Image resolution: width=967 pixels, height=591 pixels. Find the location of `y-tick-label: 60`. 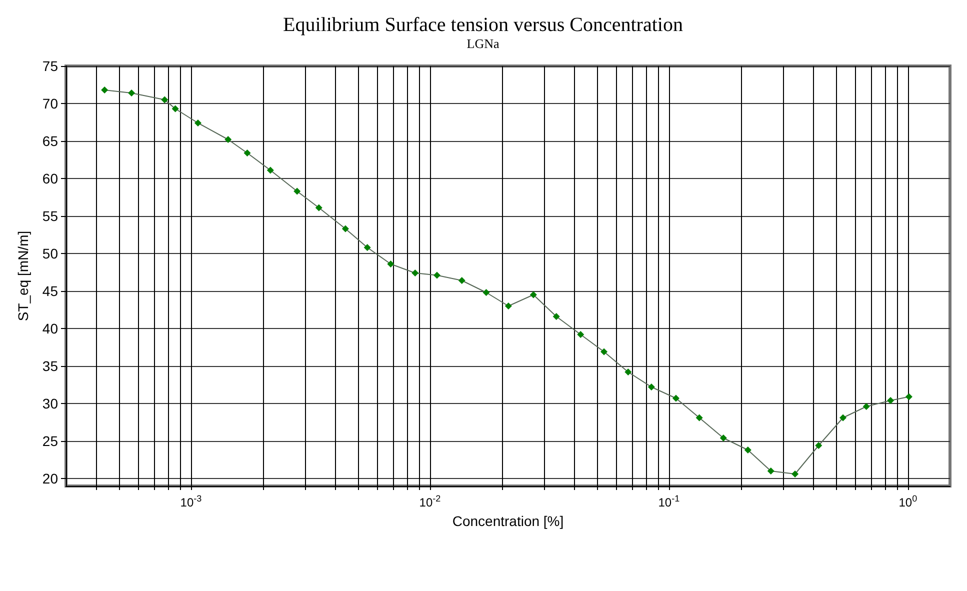

y-tick-label: 60 is located at coordinates (50, 178).